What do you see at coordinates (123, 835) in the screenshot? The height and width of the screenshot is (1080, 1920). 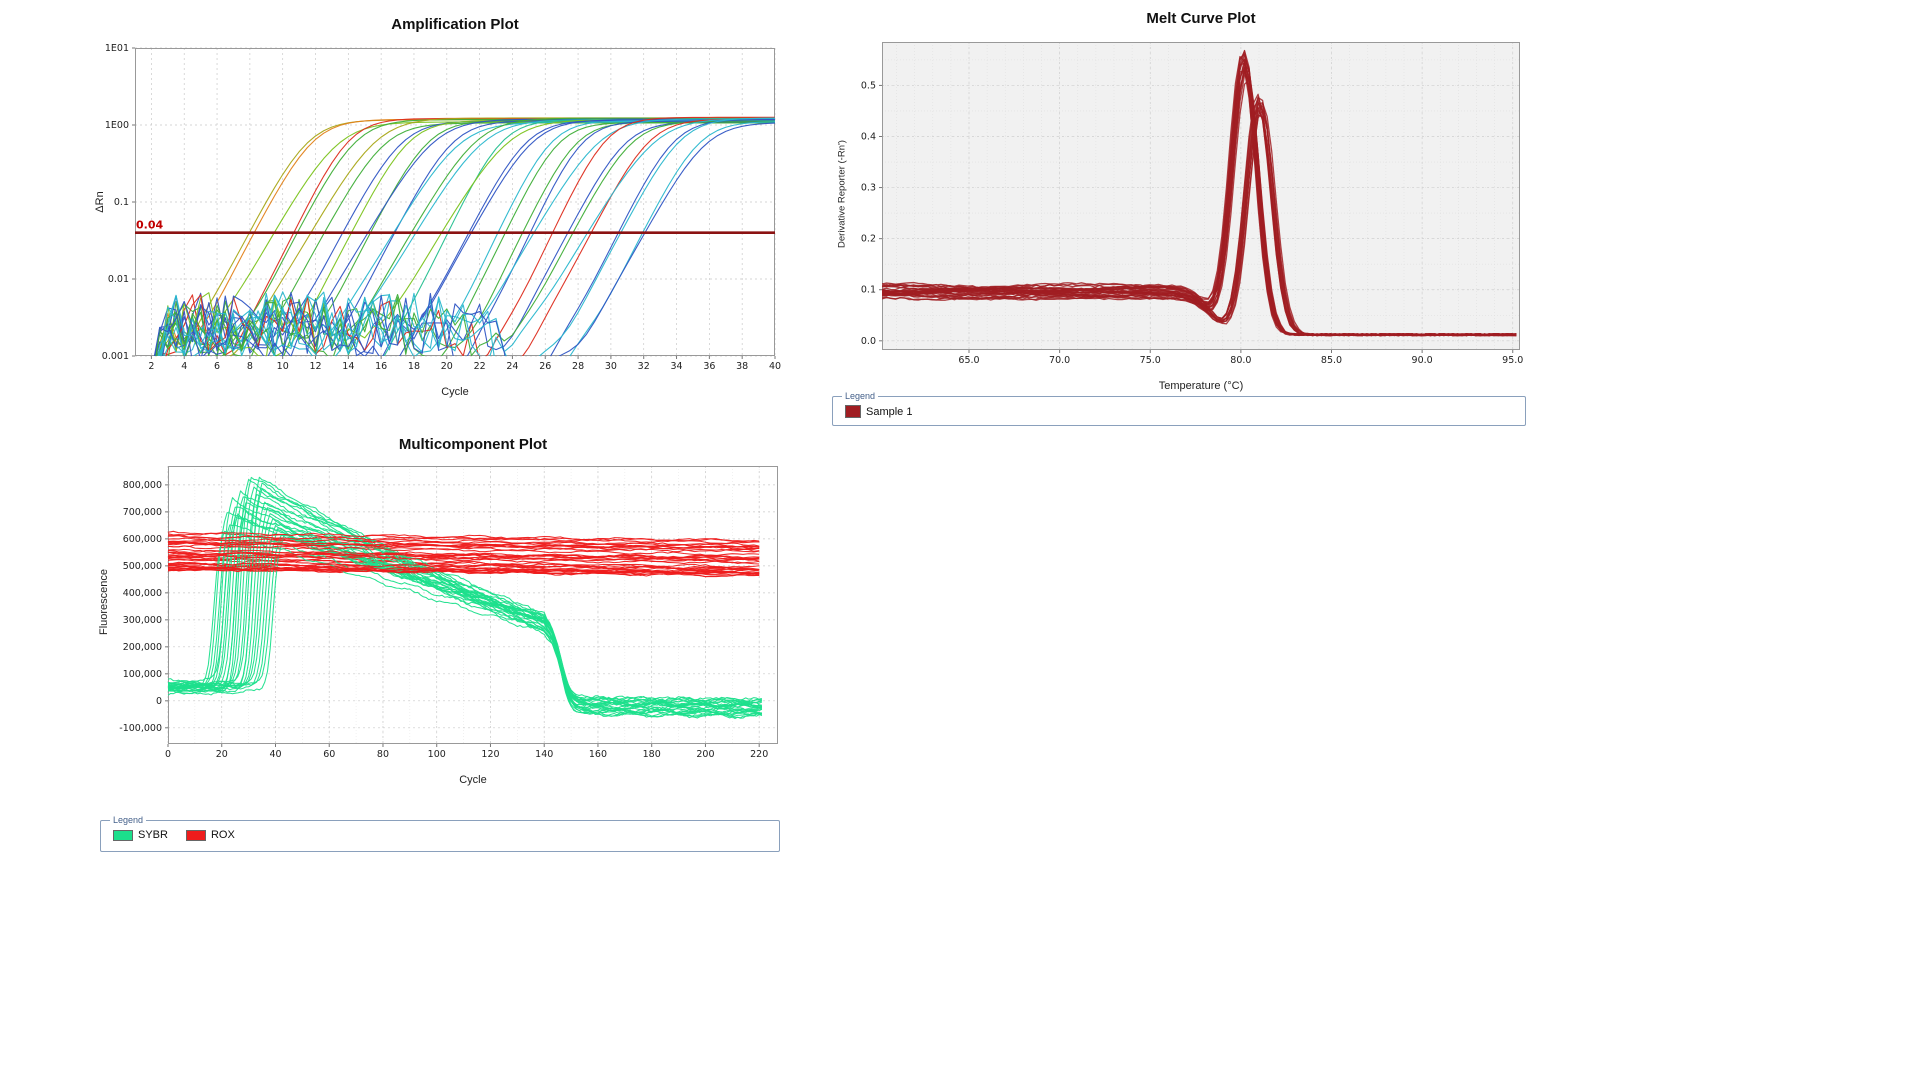 I see `sybr-color-swatch` at bounding box center [123, 835].